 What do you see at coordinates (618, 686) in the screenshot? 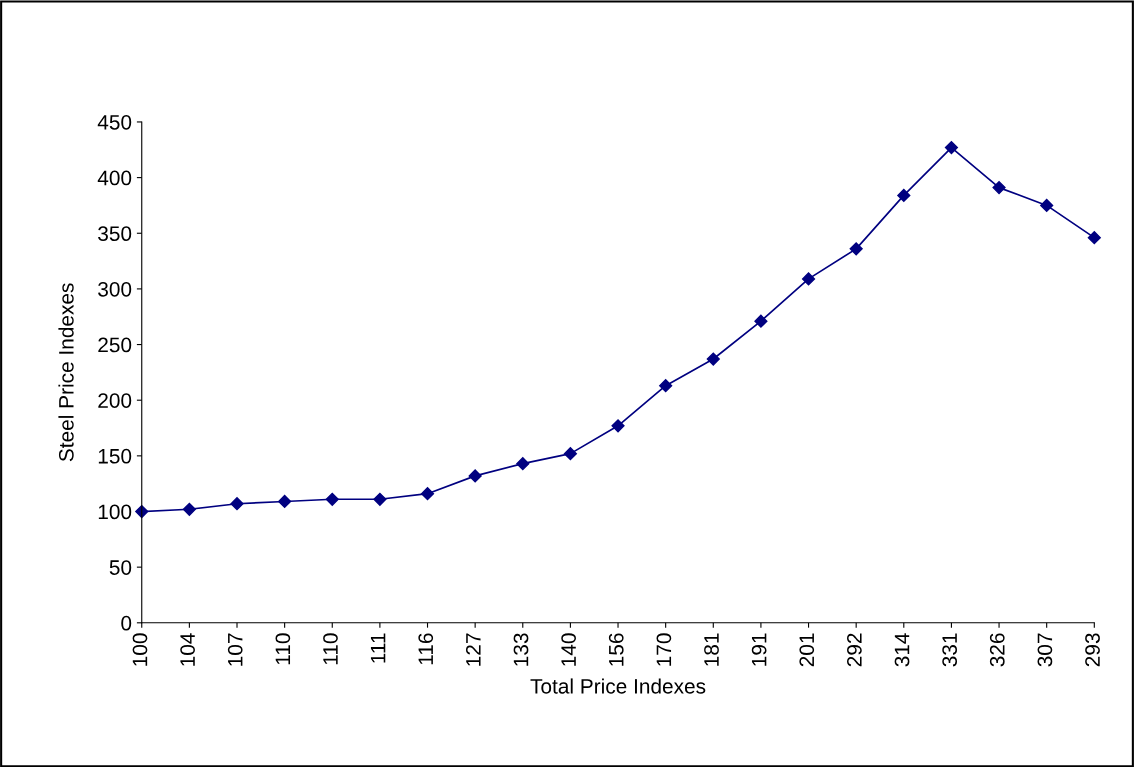
I see `x-axis-title: Total Price Indexes` at bounding box center [618, 686].